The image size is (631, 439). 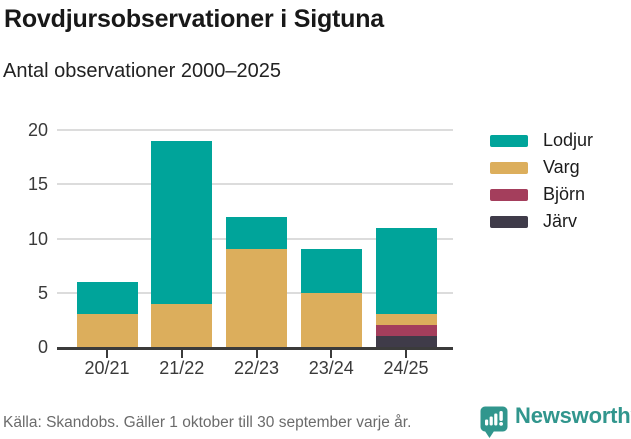 What do you see at coordinates (561, 167) in the screenshot?
I see `legend-label: Varg` at bounding box center [561, 167].